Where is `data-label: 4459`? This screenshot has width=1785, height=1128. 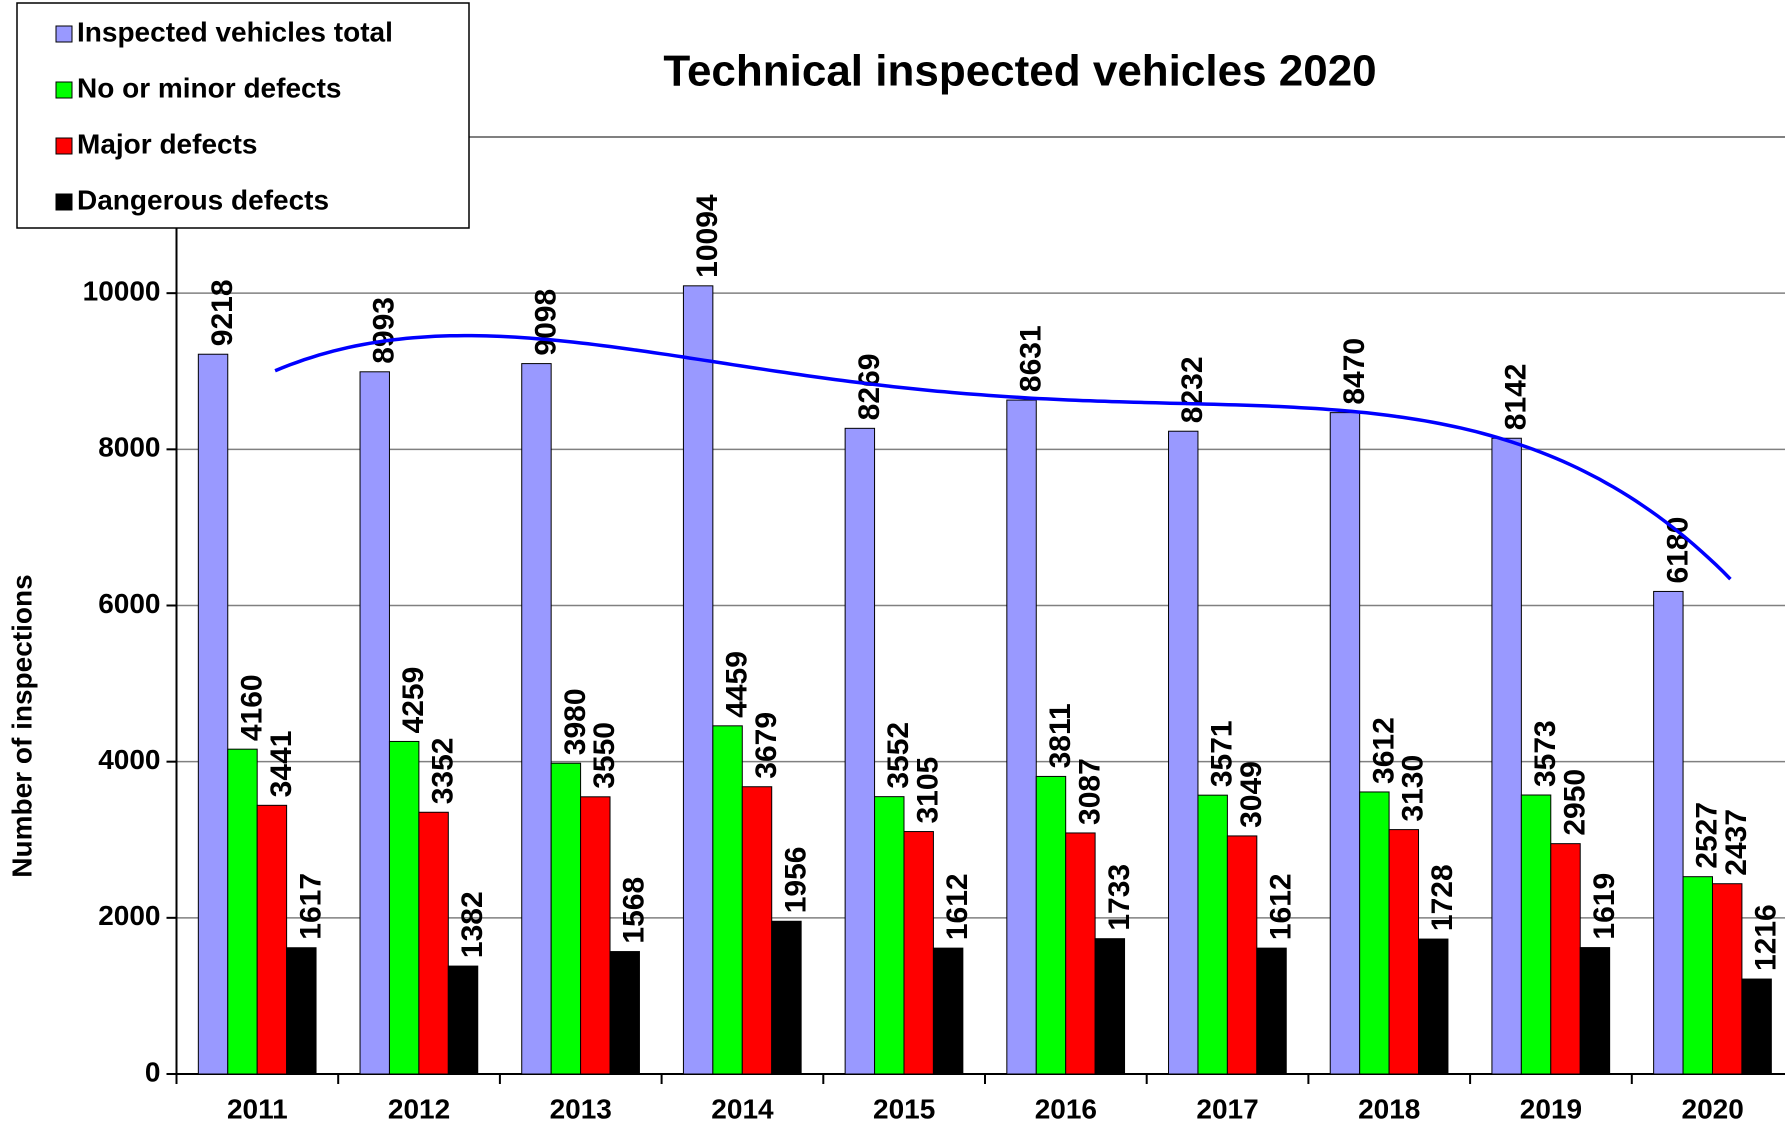 data-label: 4459 is located at coordinates (736, 684).